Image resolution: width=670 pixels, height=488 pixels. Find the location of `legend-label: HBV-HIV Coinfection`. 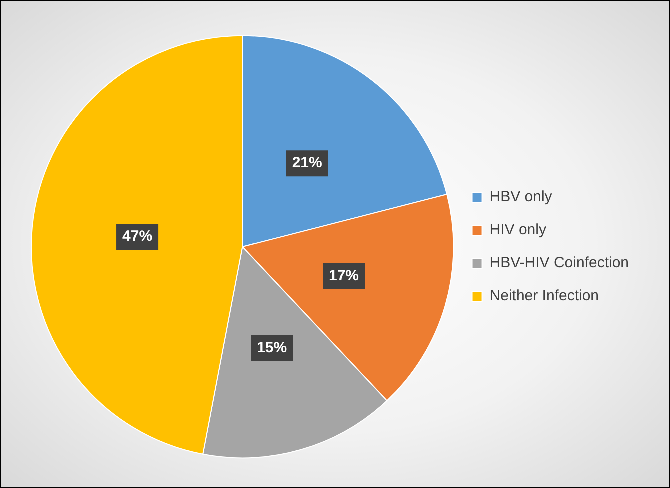

legend-label: HBV-HIV Coinfection is located at coordinates (560, 263).